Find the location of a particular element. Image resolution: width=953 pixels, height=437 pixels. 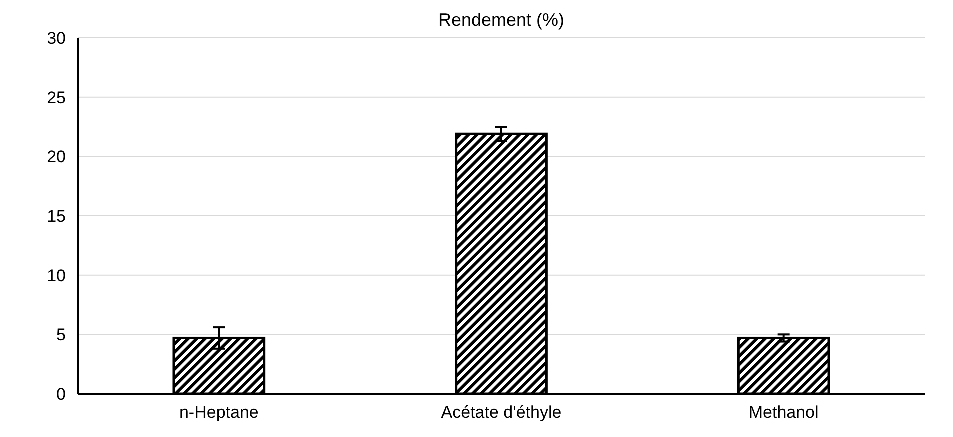

x-tick-label: Methanol is located at coordinates (783, 412).